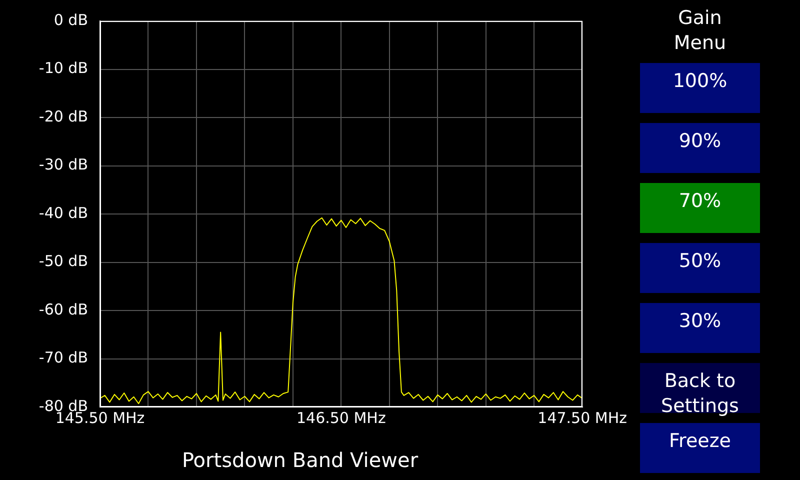  What do you see at coordinates (700, 148) in the screenshot?
I see `text: 90%` at bounding box center [700, 148].